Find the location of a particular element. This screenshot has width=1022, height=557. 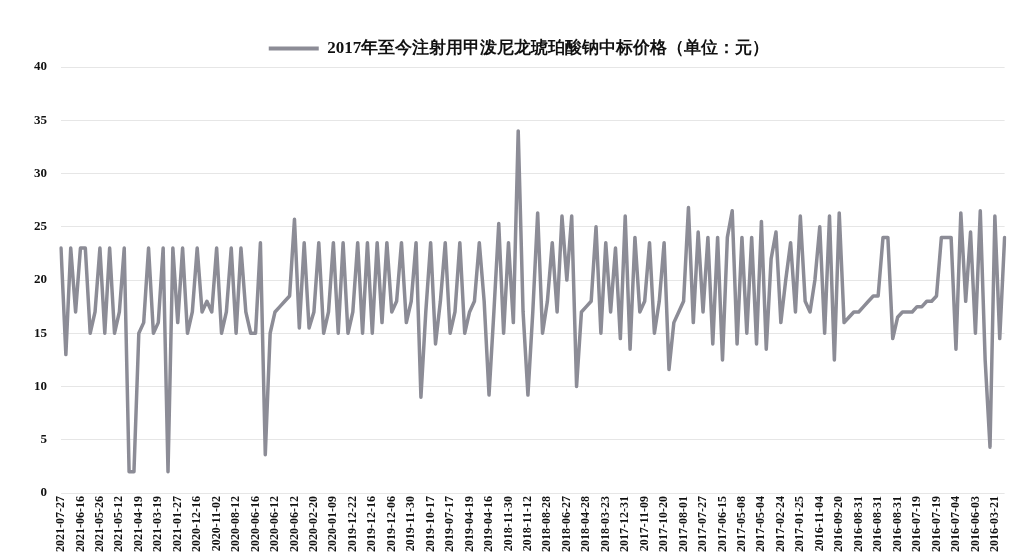

x-tick-label: 2017-05-04 is located at coordinates (760, 524).